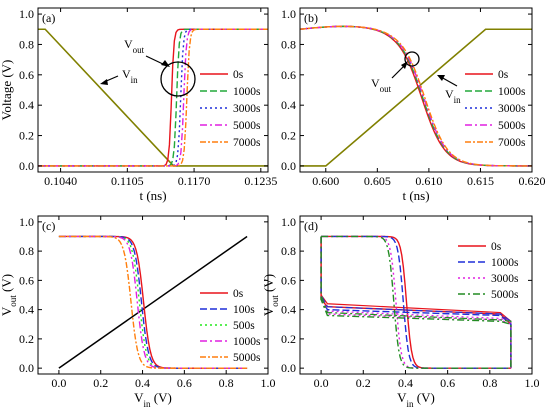 This screenshot has width=550, height=411. What do you see at coordinates (428, 181) in the screenshot?
I see `x-tick-label: 0.610` at bounding box center [428, 181].